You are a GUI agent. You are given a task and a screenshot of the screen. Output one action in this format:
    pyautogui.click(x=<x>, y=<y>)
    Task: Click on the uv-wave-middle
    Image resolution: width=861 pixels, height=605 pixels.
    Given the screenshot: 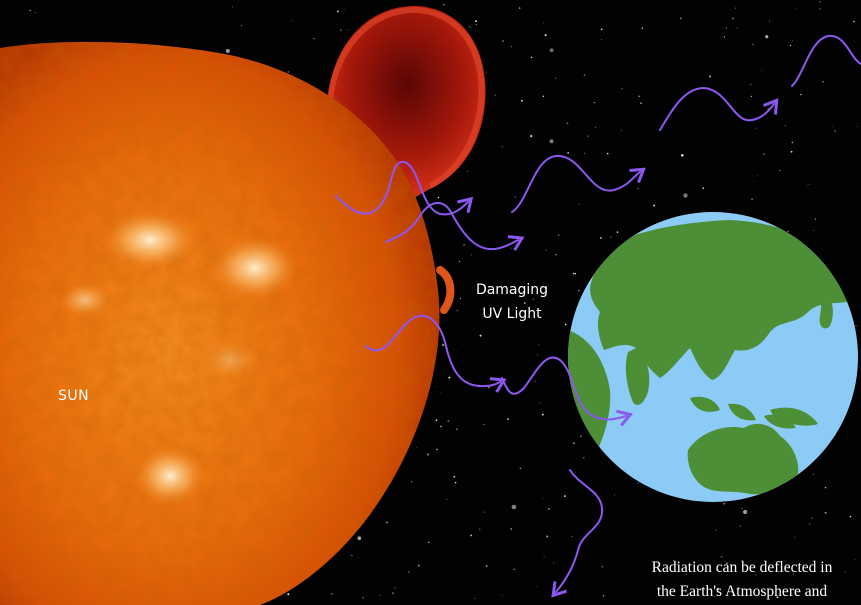 What is the action you would take?
    pyautogui.click(x=436, y=353)
    